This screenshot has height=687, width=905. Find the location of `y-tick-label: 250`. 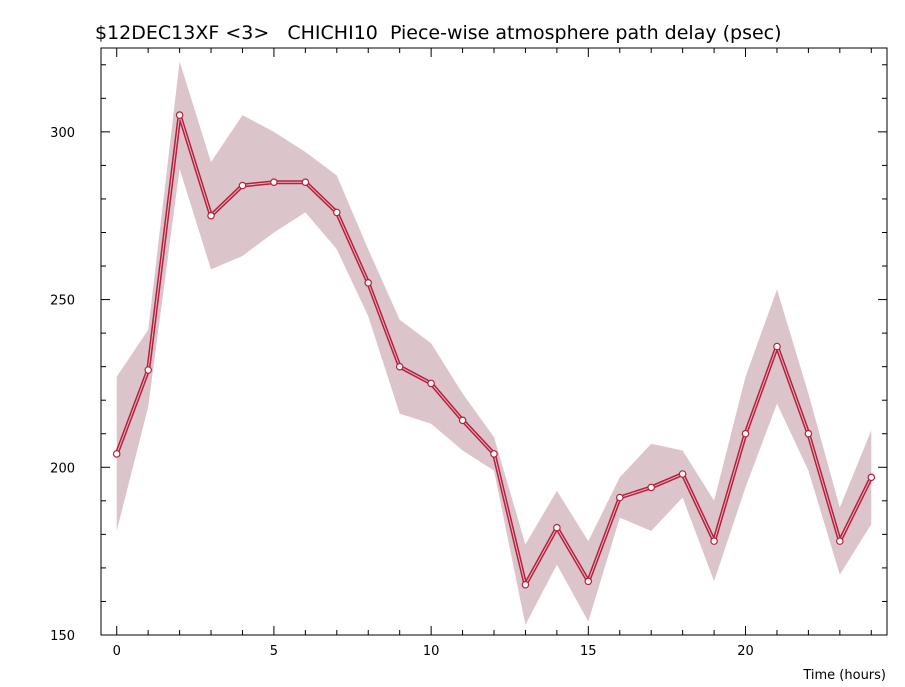

y-tick-label: 250 is located at coordinates (62, 301).